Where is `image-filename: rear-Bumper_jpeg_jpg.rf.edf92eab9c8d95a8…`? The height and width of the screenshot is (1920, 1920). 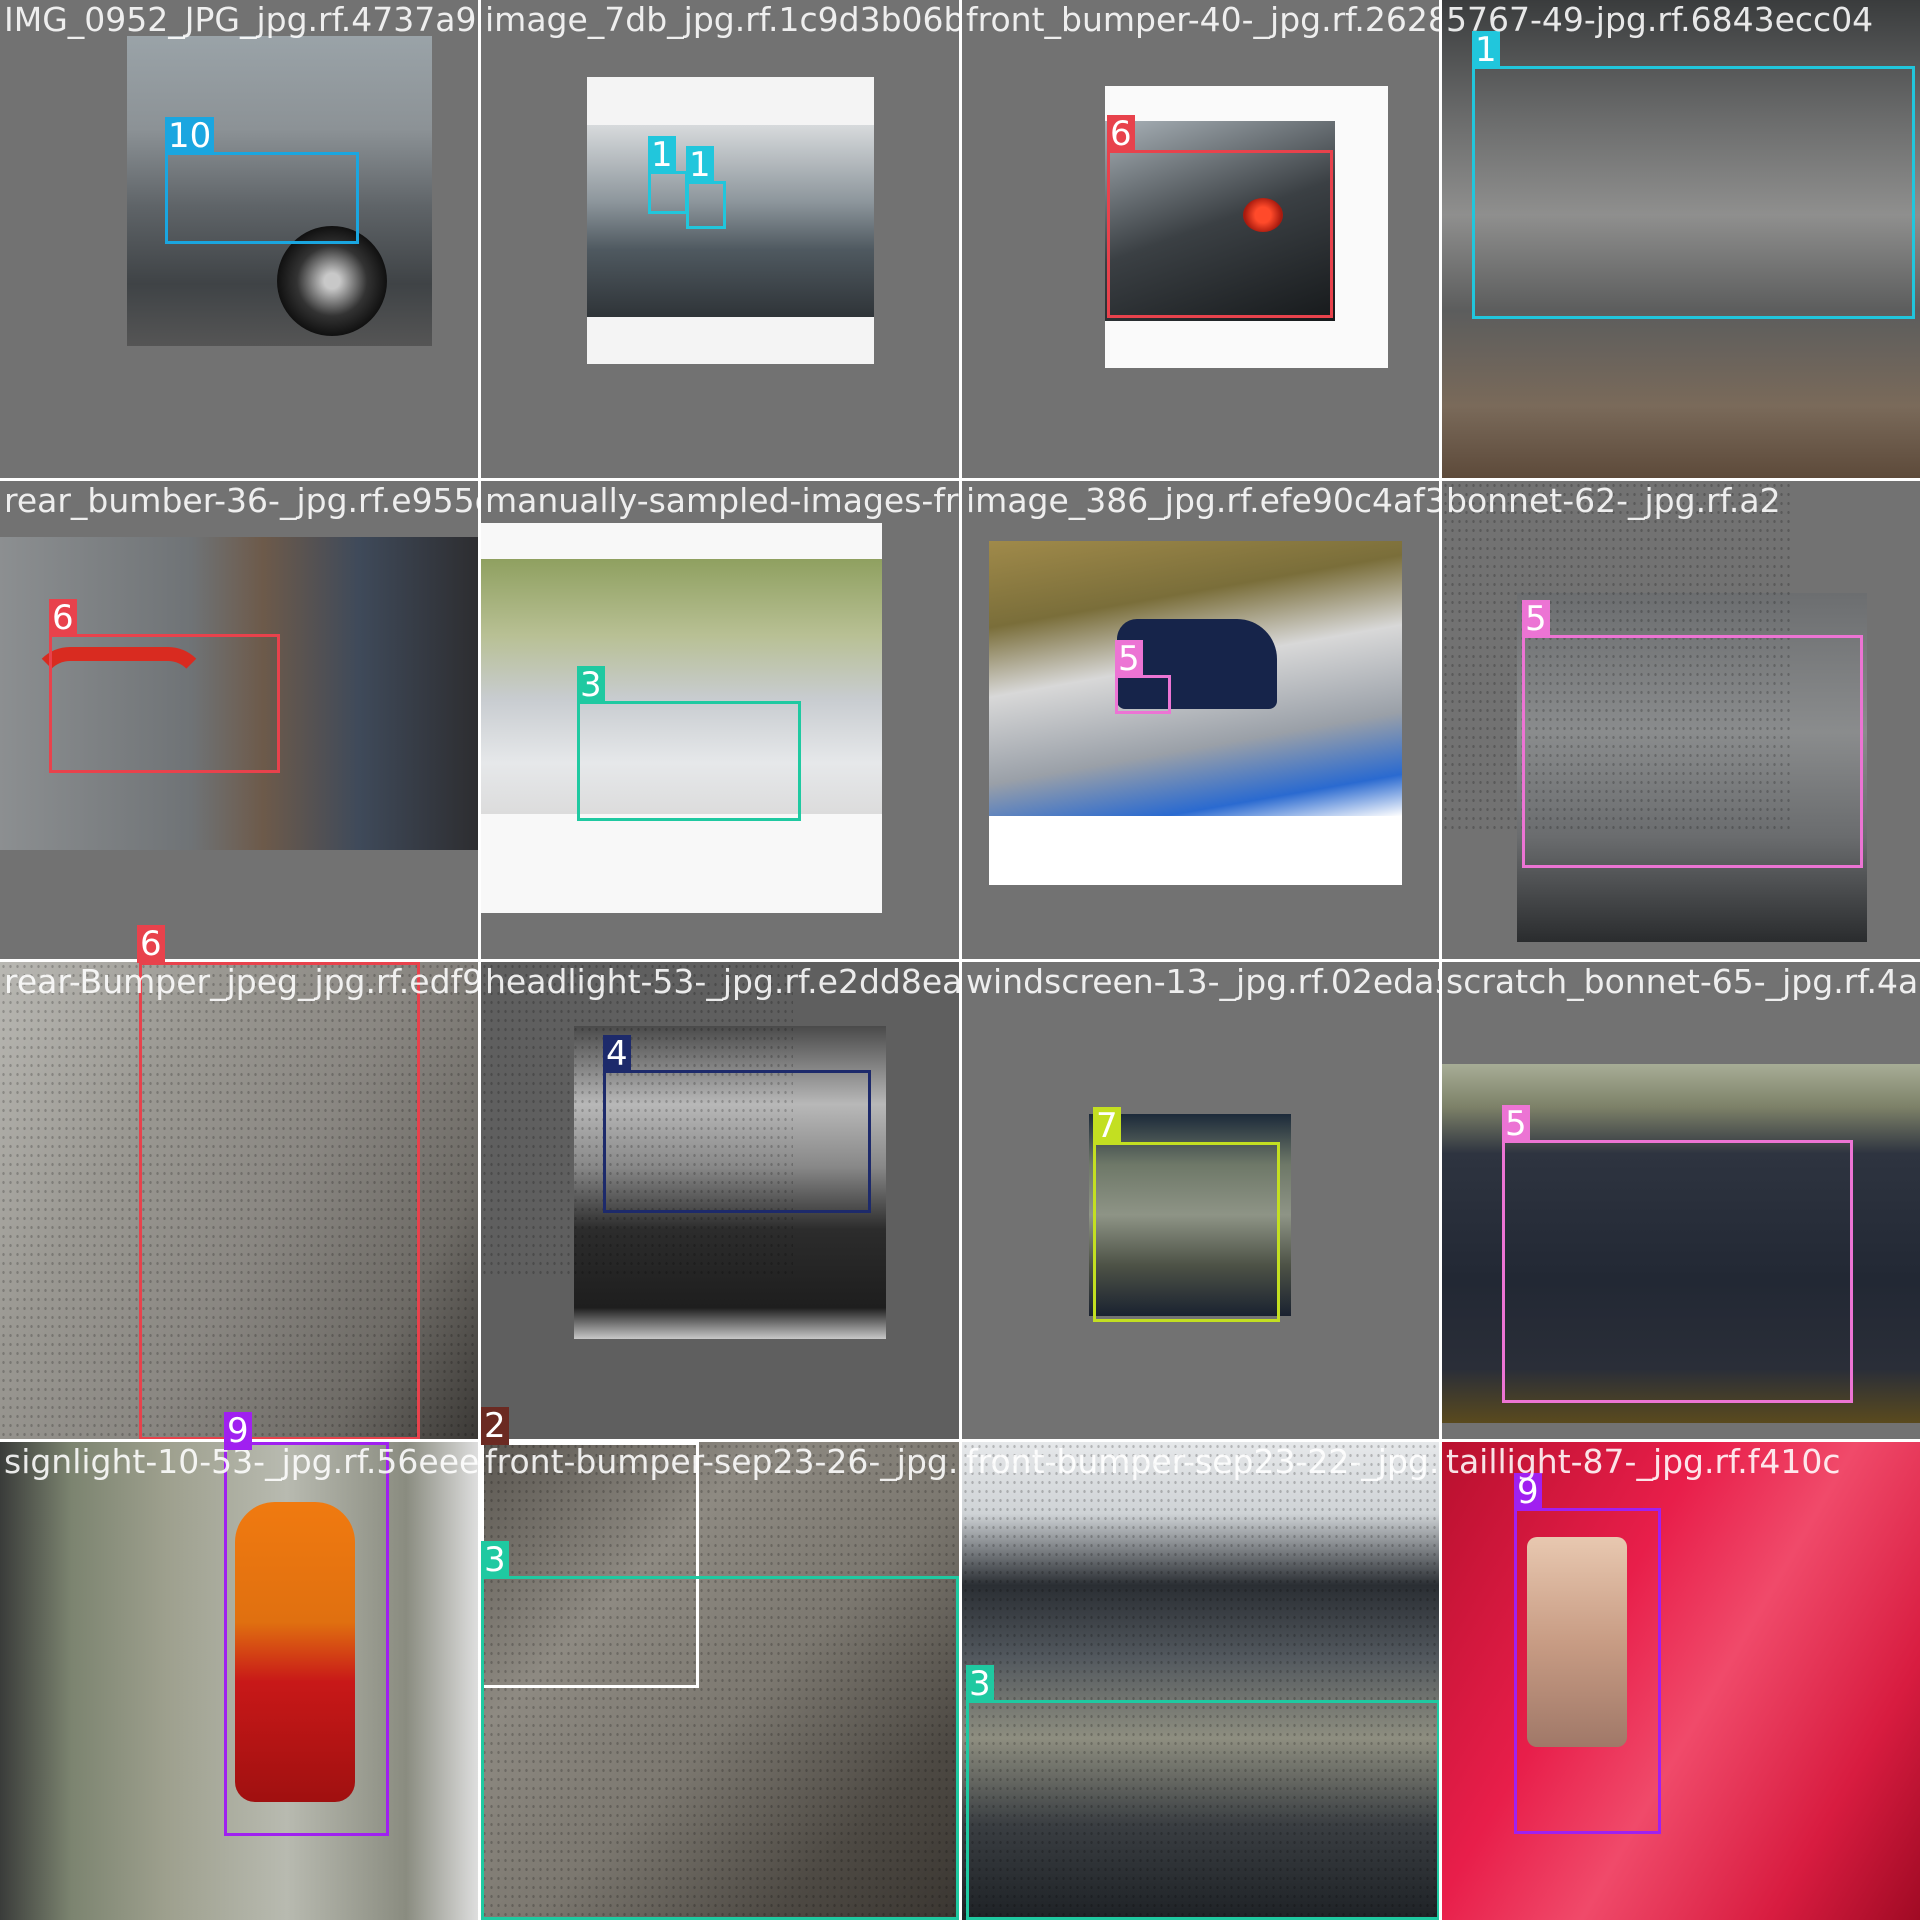 image-filename: rear-Bumper_jpeg_jpg.rf.edf92eab9c8d95a8… is located at coordinates (241, 981).